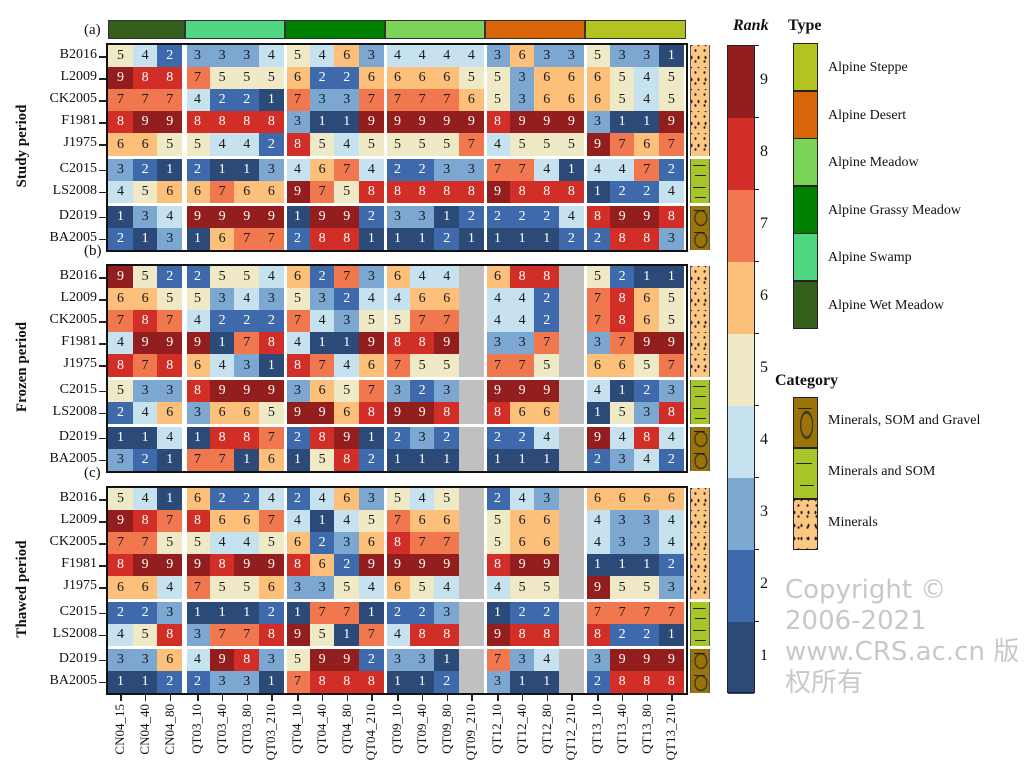  Describe the element at coordinates (764, 439) in the screenshot. I see `colorbar-tick-label: 4` at that location.